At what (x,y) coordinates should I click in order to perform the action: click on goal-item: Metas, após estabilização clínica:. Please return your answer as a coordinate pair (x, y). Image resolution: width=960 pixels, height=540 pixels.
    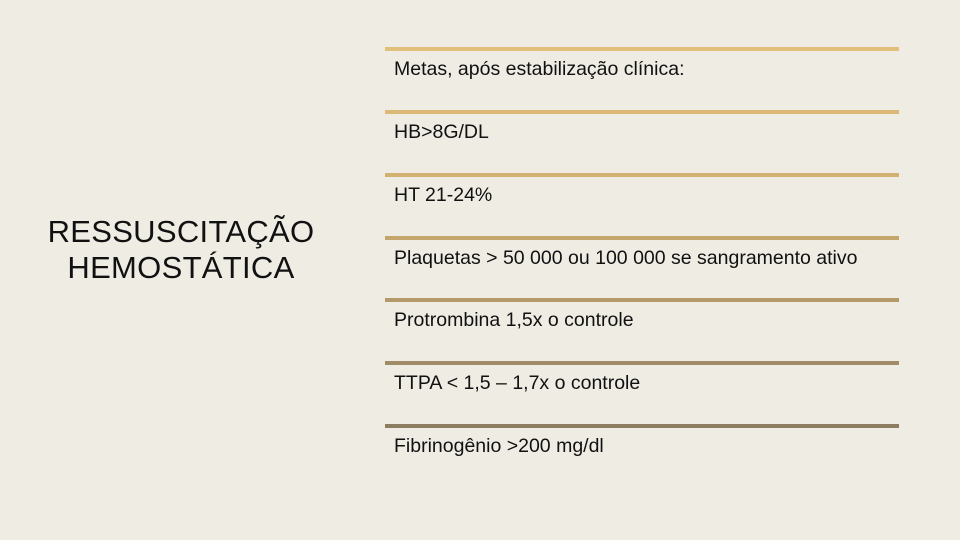
    Looking at the image, I should click on (642, 63).